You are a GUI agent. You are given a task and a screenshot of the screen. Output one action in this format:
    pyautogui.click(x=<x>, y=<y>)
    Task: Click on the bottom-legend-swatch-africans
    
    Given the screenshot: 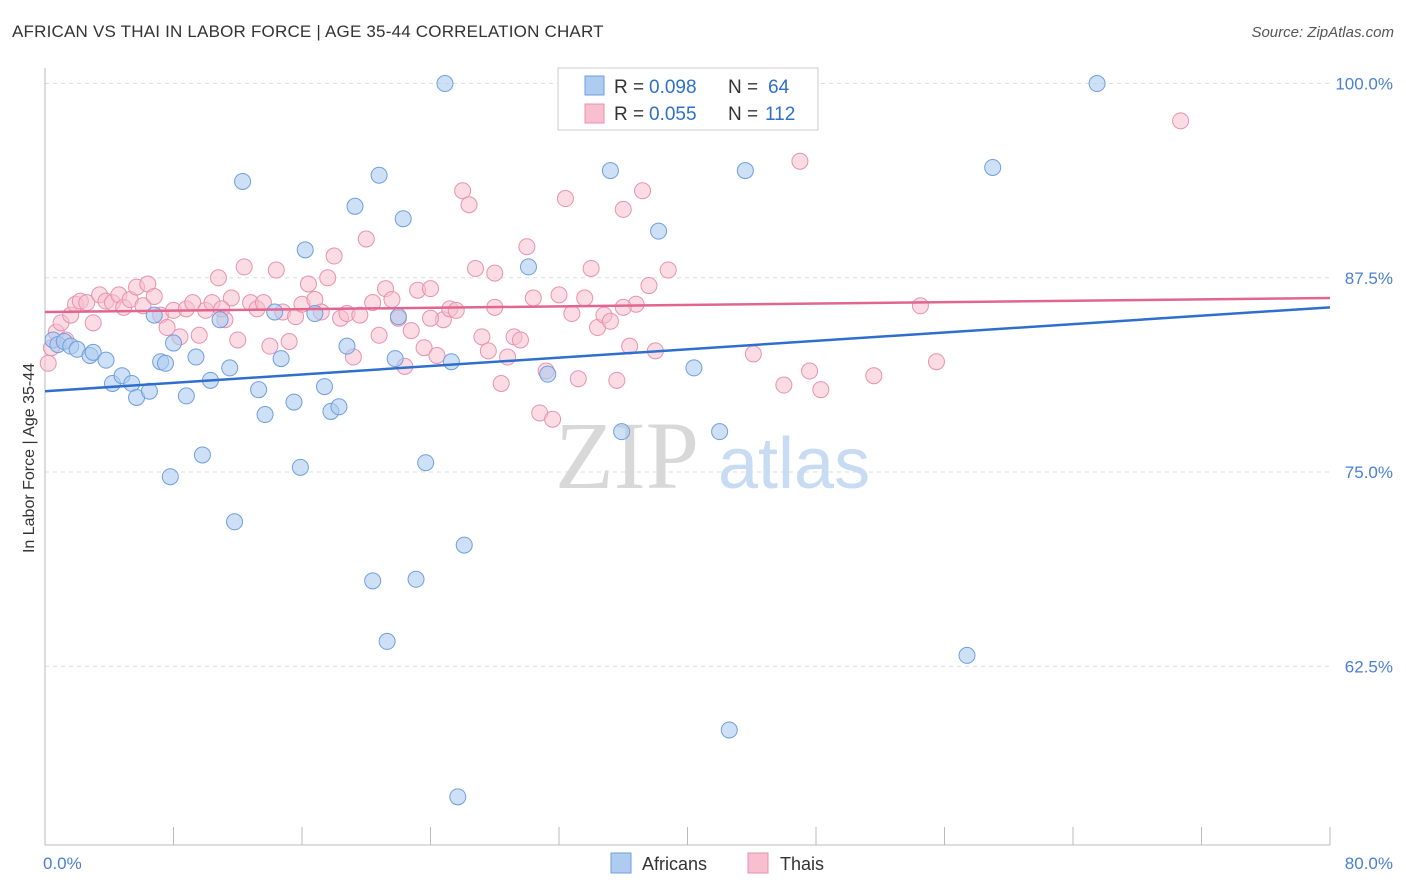 What is the action you would take?
    pyautogui.click(x=621, y=863)
    